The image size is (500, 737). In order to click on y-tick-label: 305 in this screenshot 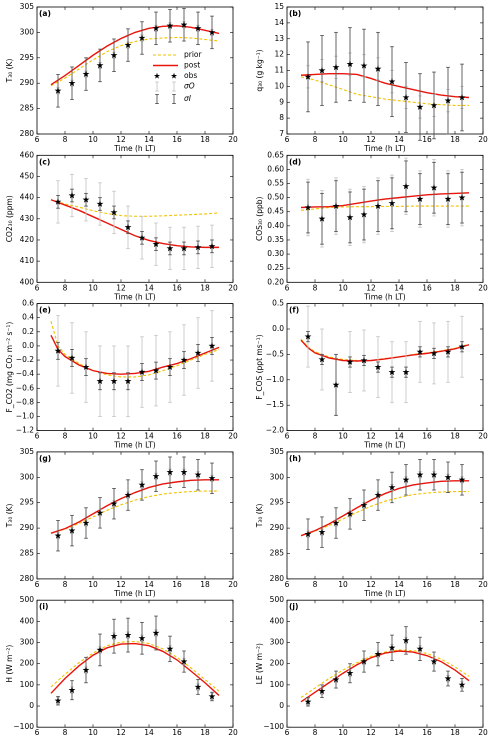, I will do `click(277, 451)`.